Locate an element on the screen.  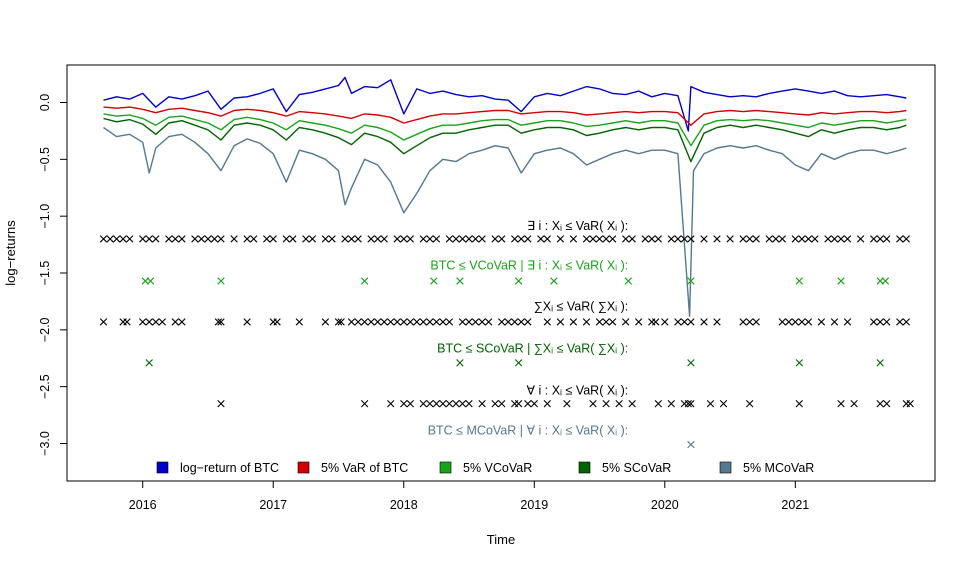
legend-item-1: 5% VaR of BTC is located at coordinates (352, 468).